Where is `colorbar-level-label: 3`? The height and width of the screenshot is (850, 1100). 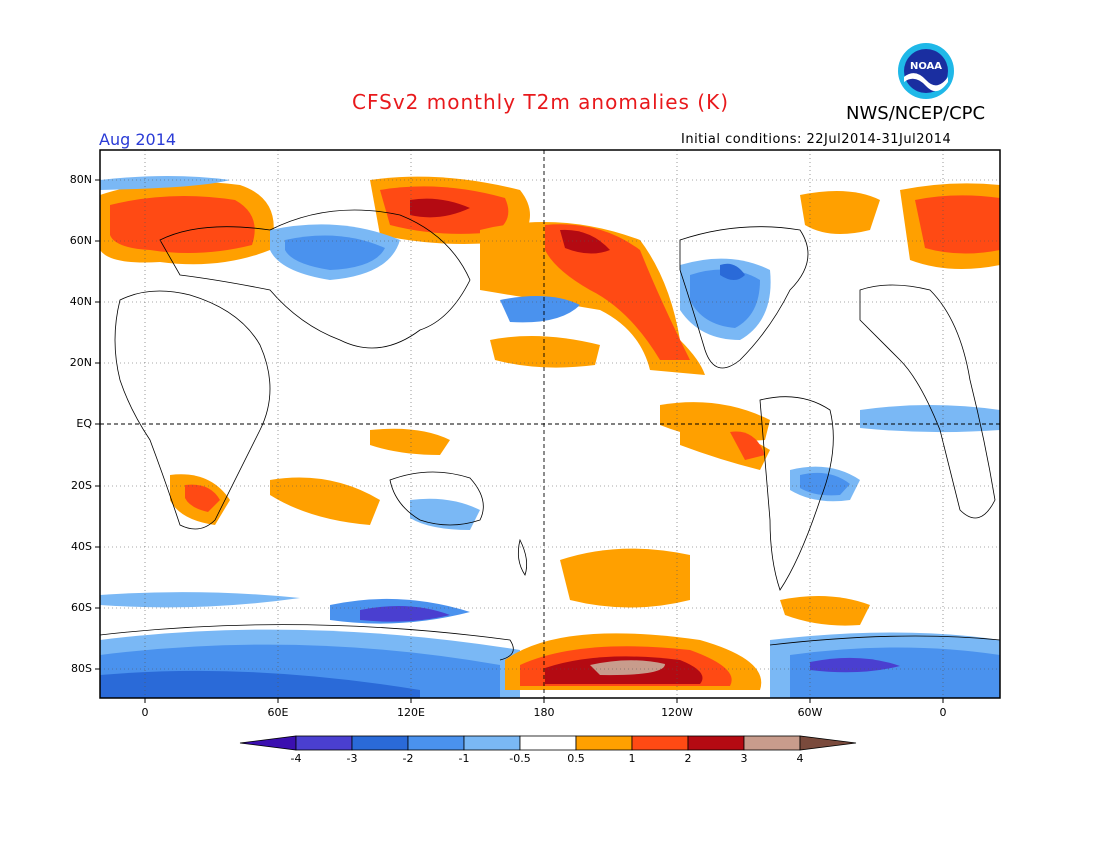 colorbar-level-label: 3 is located at coordinates (744, 758).